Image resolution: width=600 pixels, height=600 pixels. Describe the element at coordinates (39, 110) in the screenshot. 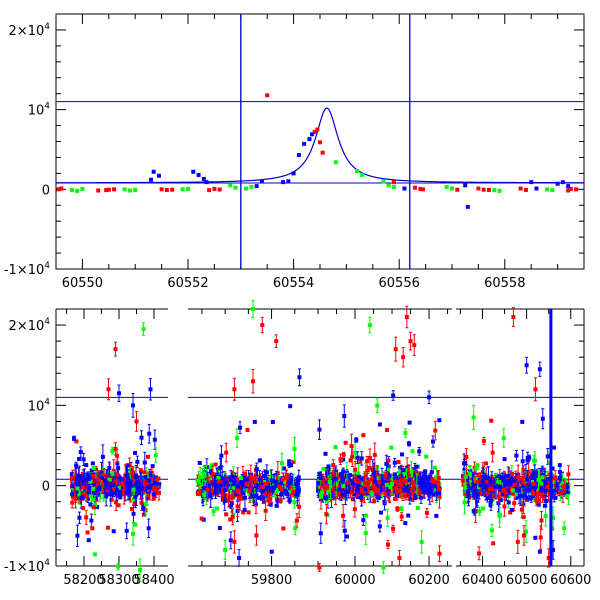

I see `y-tick-label: 104` at that location.